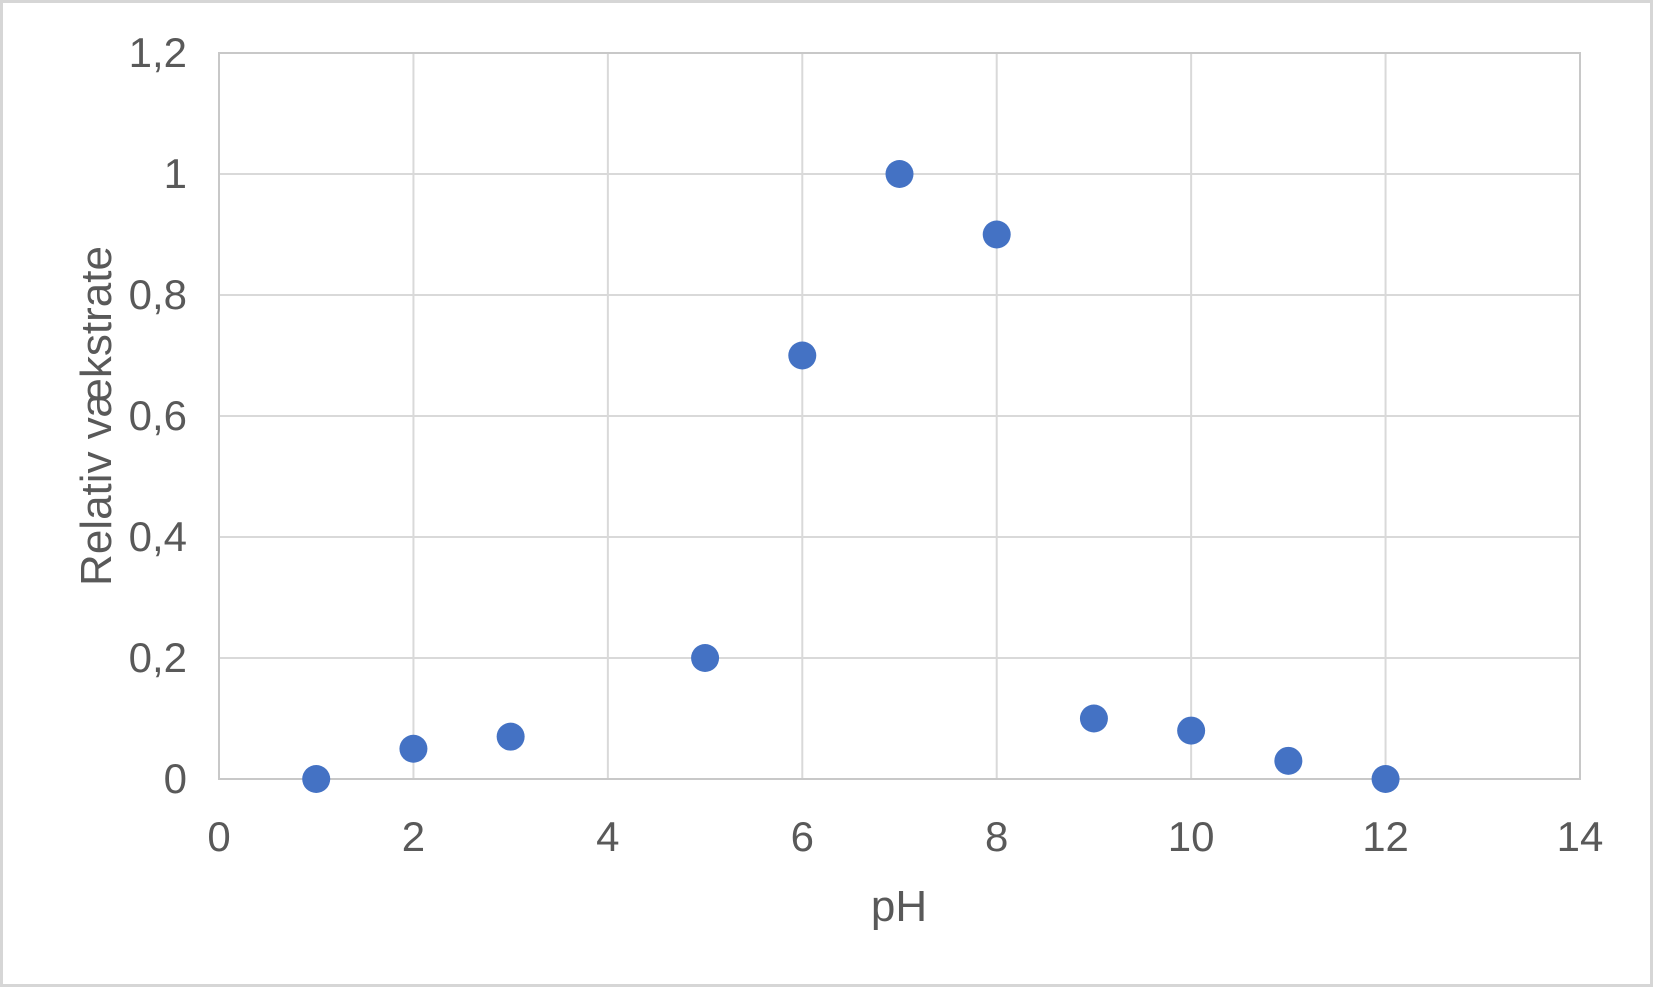 The height and width of the screenshot is (987, 1653). I want to click on y-tick-label: 0,6, so click(158, 415).